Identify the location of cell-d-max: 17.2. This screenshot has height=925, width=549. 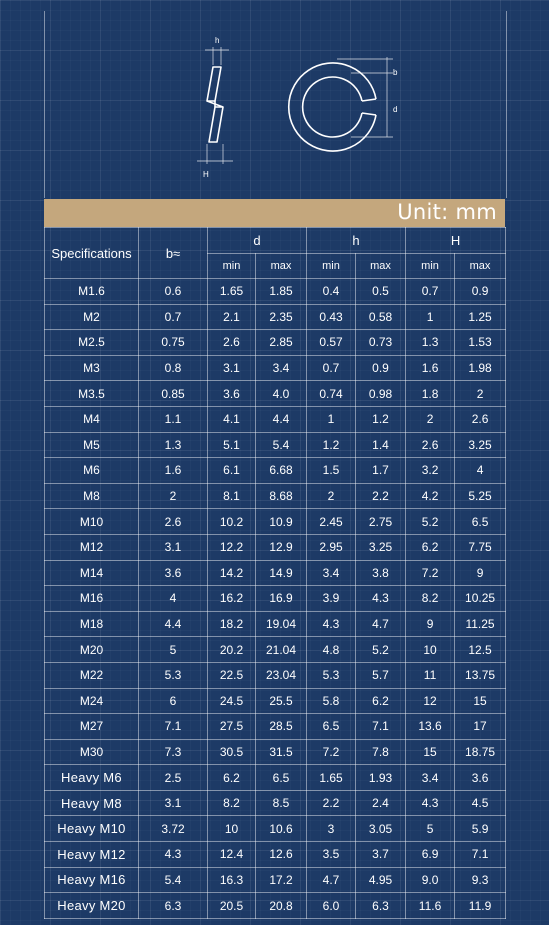
(281, 880).